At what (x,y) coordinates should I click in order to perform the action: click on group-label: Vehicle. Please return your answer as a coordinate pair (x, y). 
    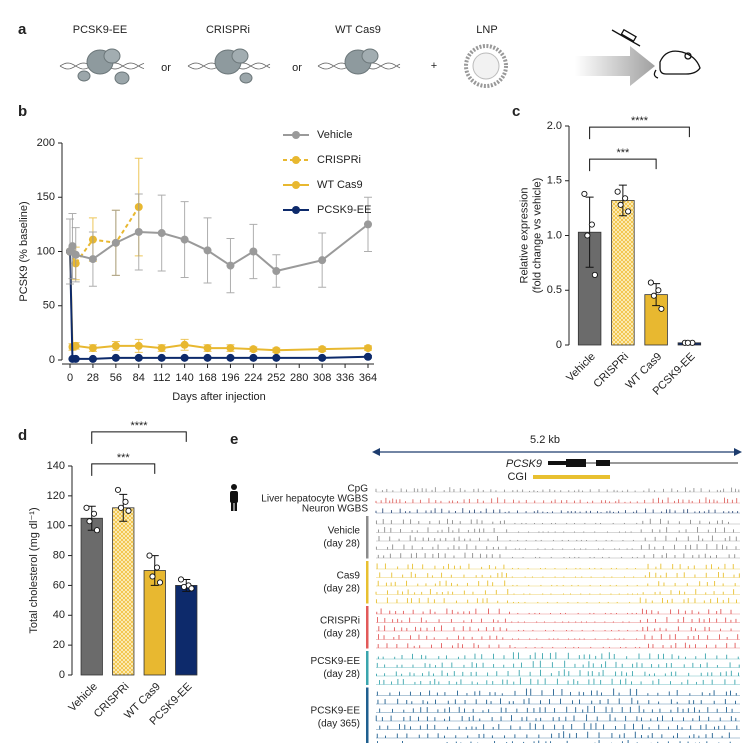
    Looking at the image, I should click on (344, 530).